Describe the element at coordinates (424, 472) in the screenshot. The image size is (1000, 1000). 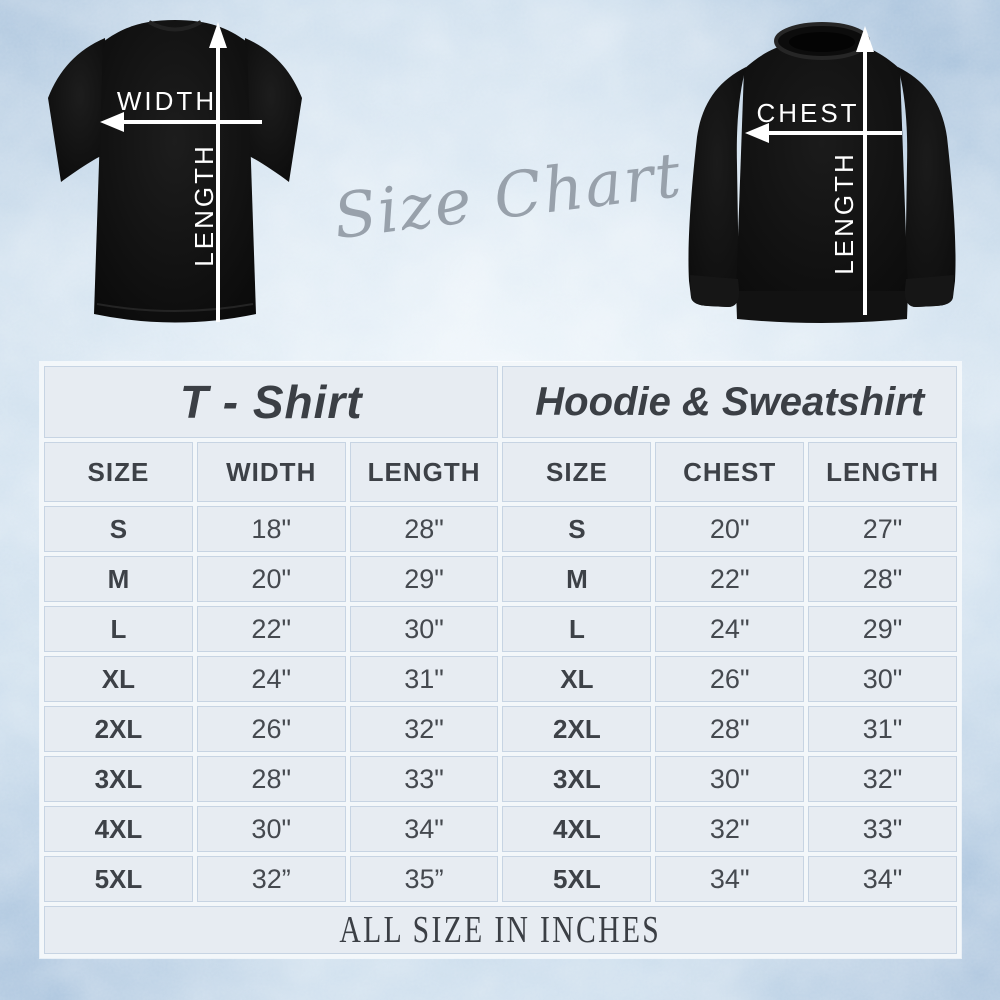
I see `tshirt-col-length: LENGTH` at that location.